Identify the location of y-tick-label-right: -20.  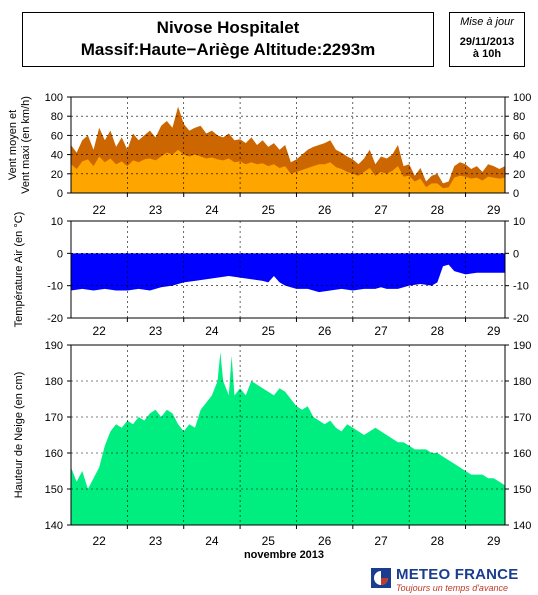
(521, 319).